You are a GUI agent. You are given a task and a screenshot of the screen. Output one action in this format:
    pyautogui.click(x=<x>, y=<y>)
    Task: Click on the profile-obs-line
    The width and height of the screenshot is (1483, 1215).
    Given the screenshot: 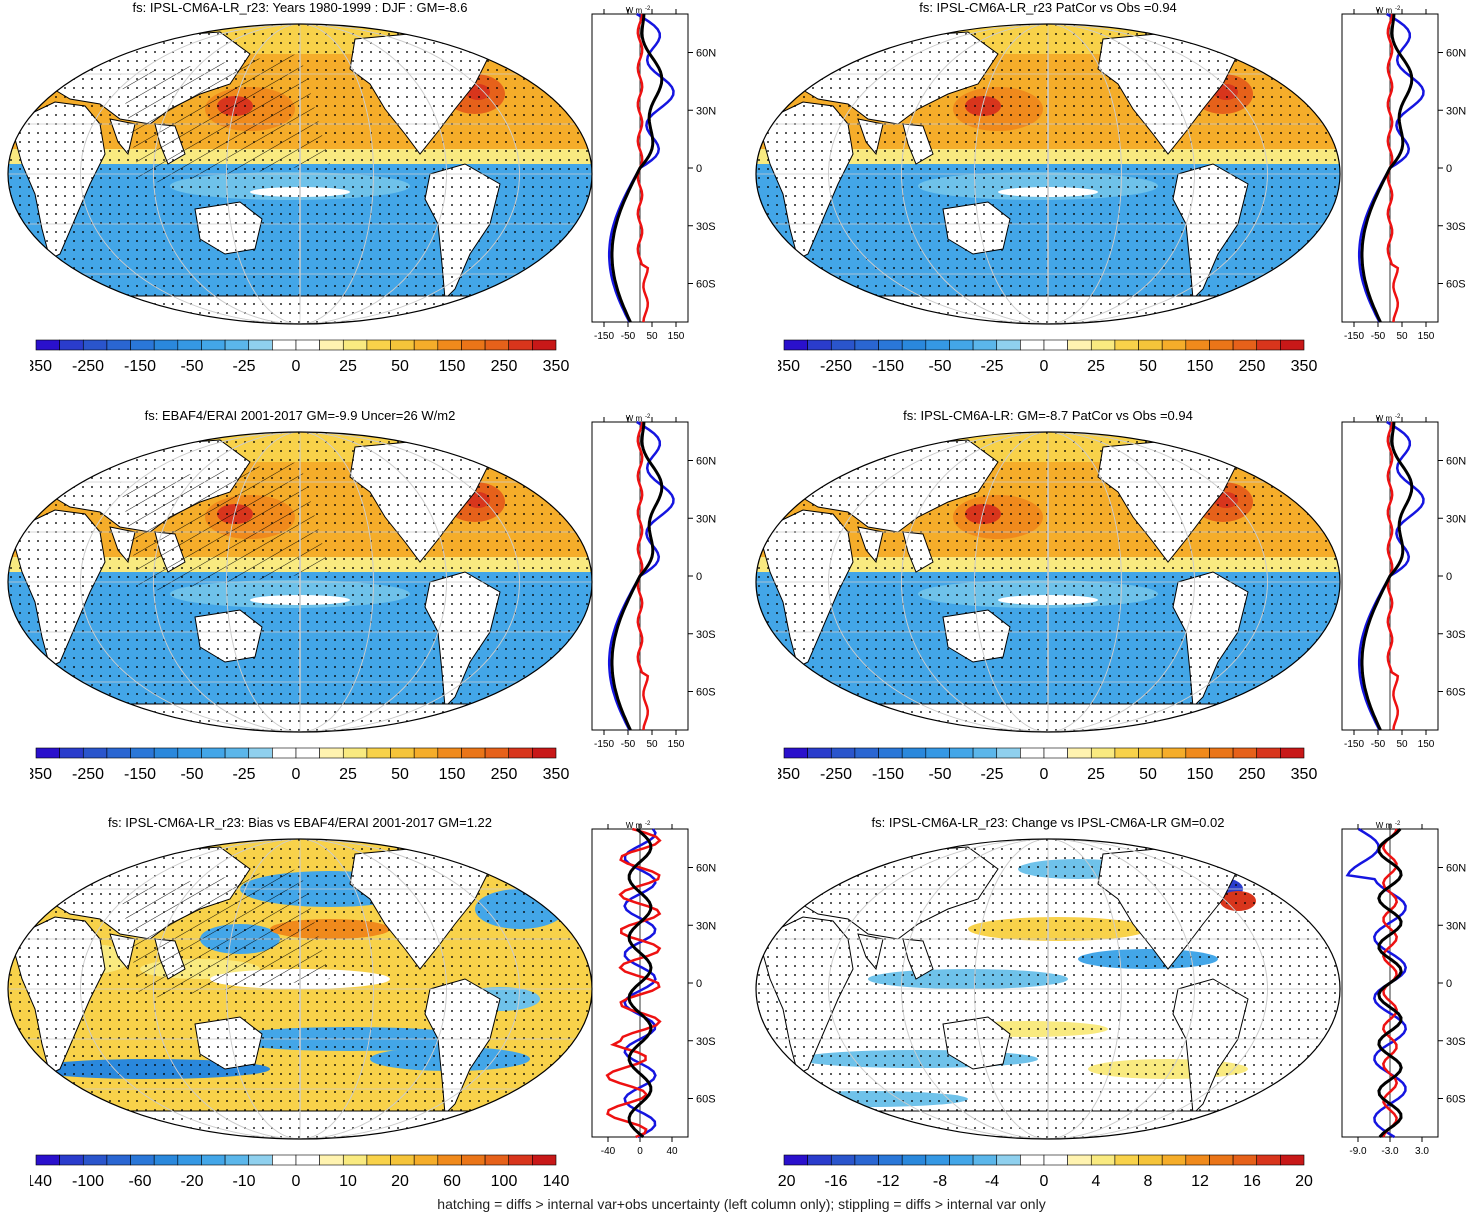 What is the action you would take?
    pyautogui.click(x=1376, y=983)
    